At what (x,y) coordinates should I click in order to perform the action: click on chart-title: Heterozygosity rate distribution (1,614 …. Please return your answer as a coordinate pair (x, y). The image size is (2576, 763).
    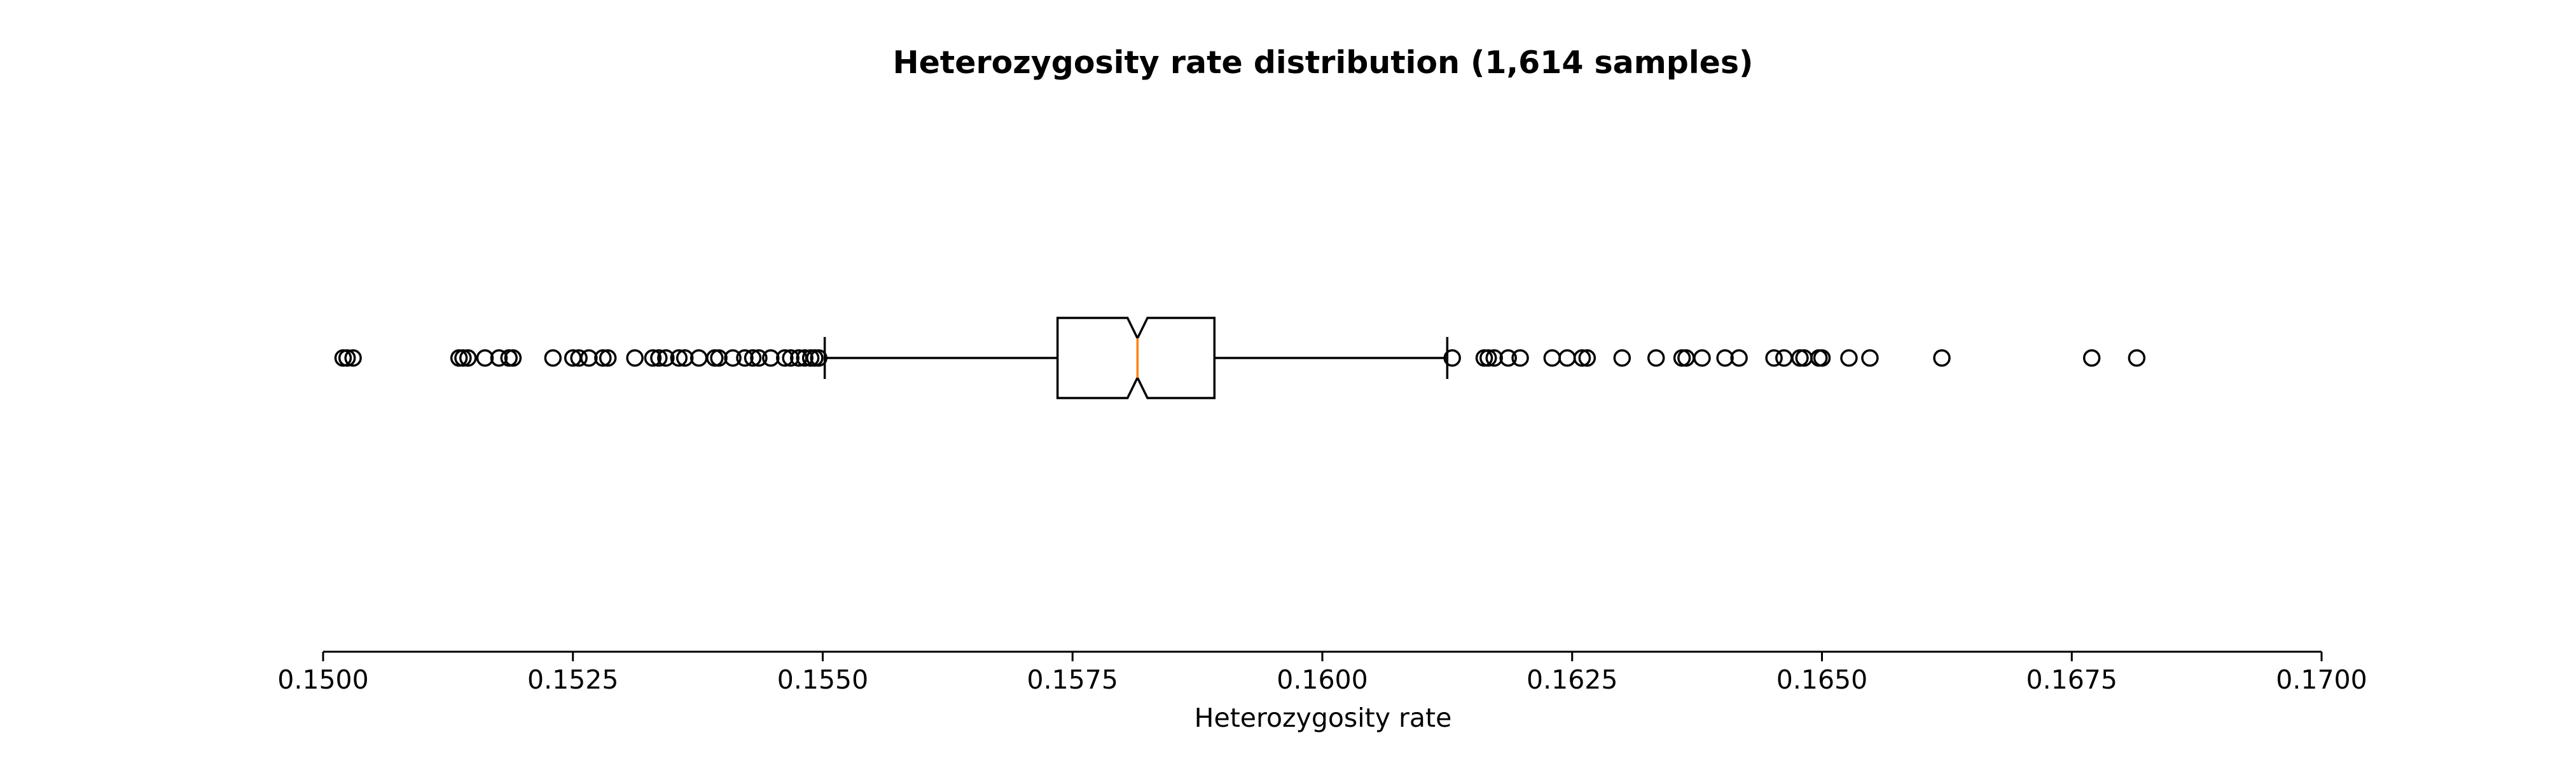
    Looking at the image, I should click on (1323, 63).